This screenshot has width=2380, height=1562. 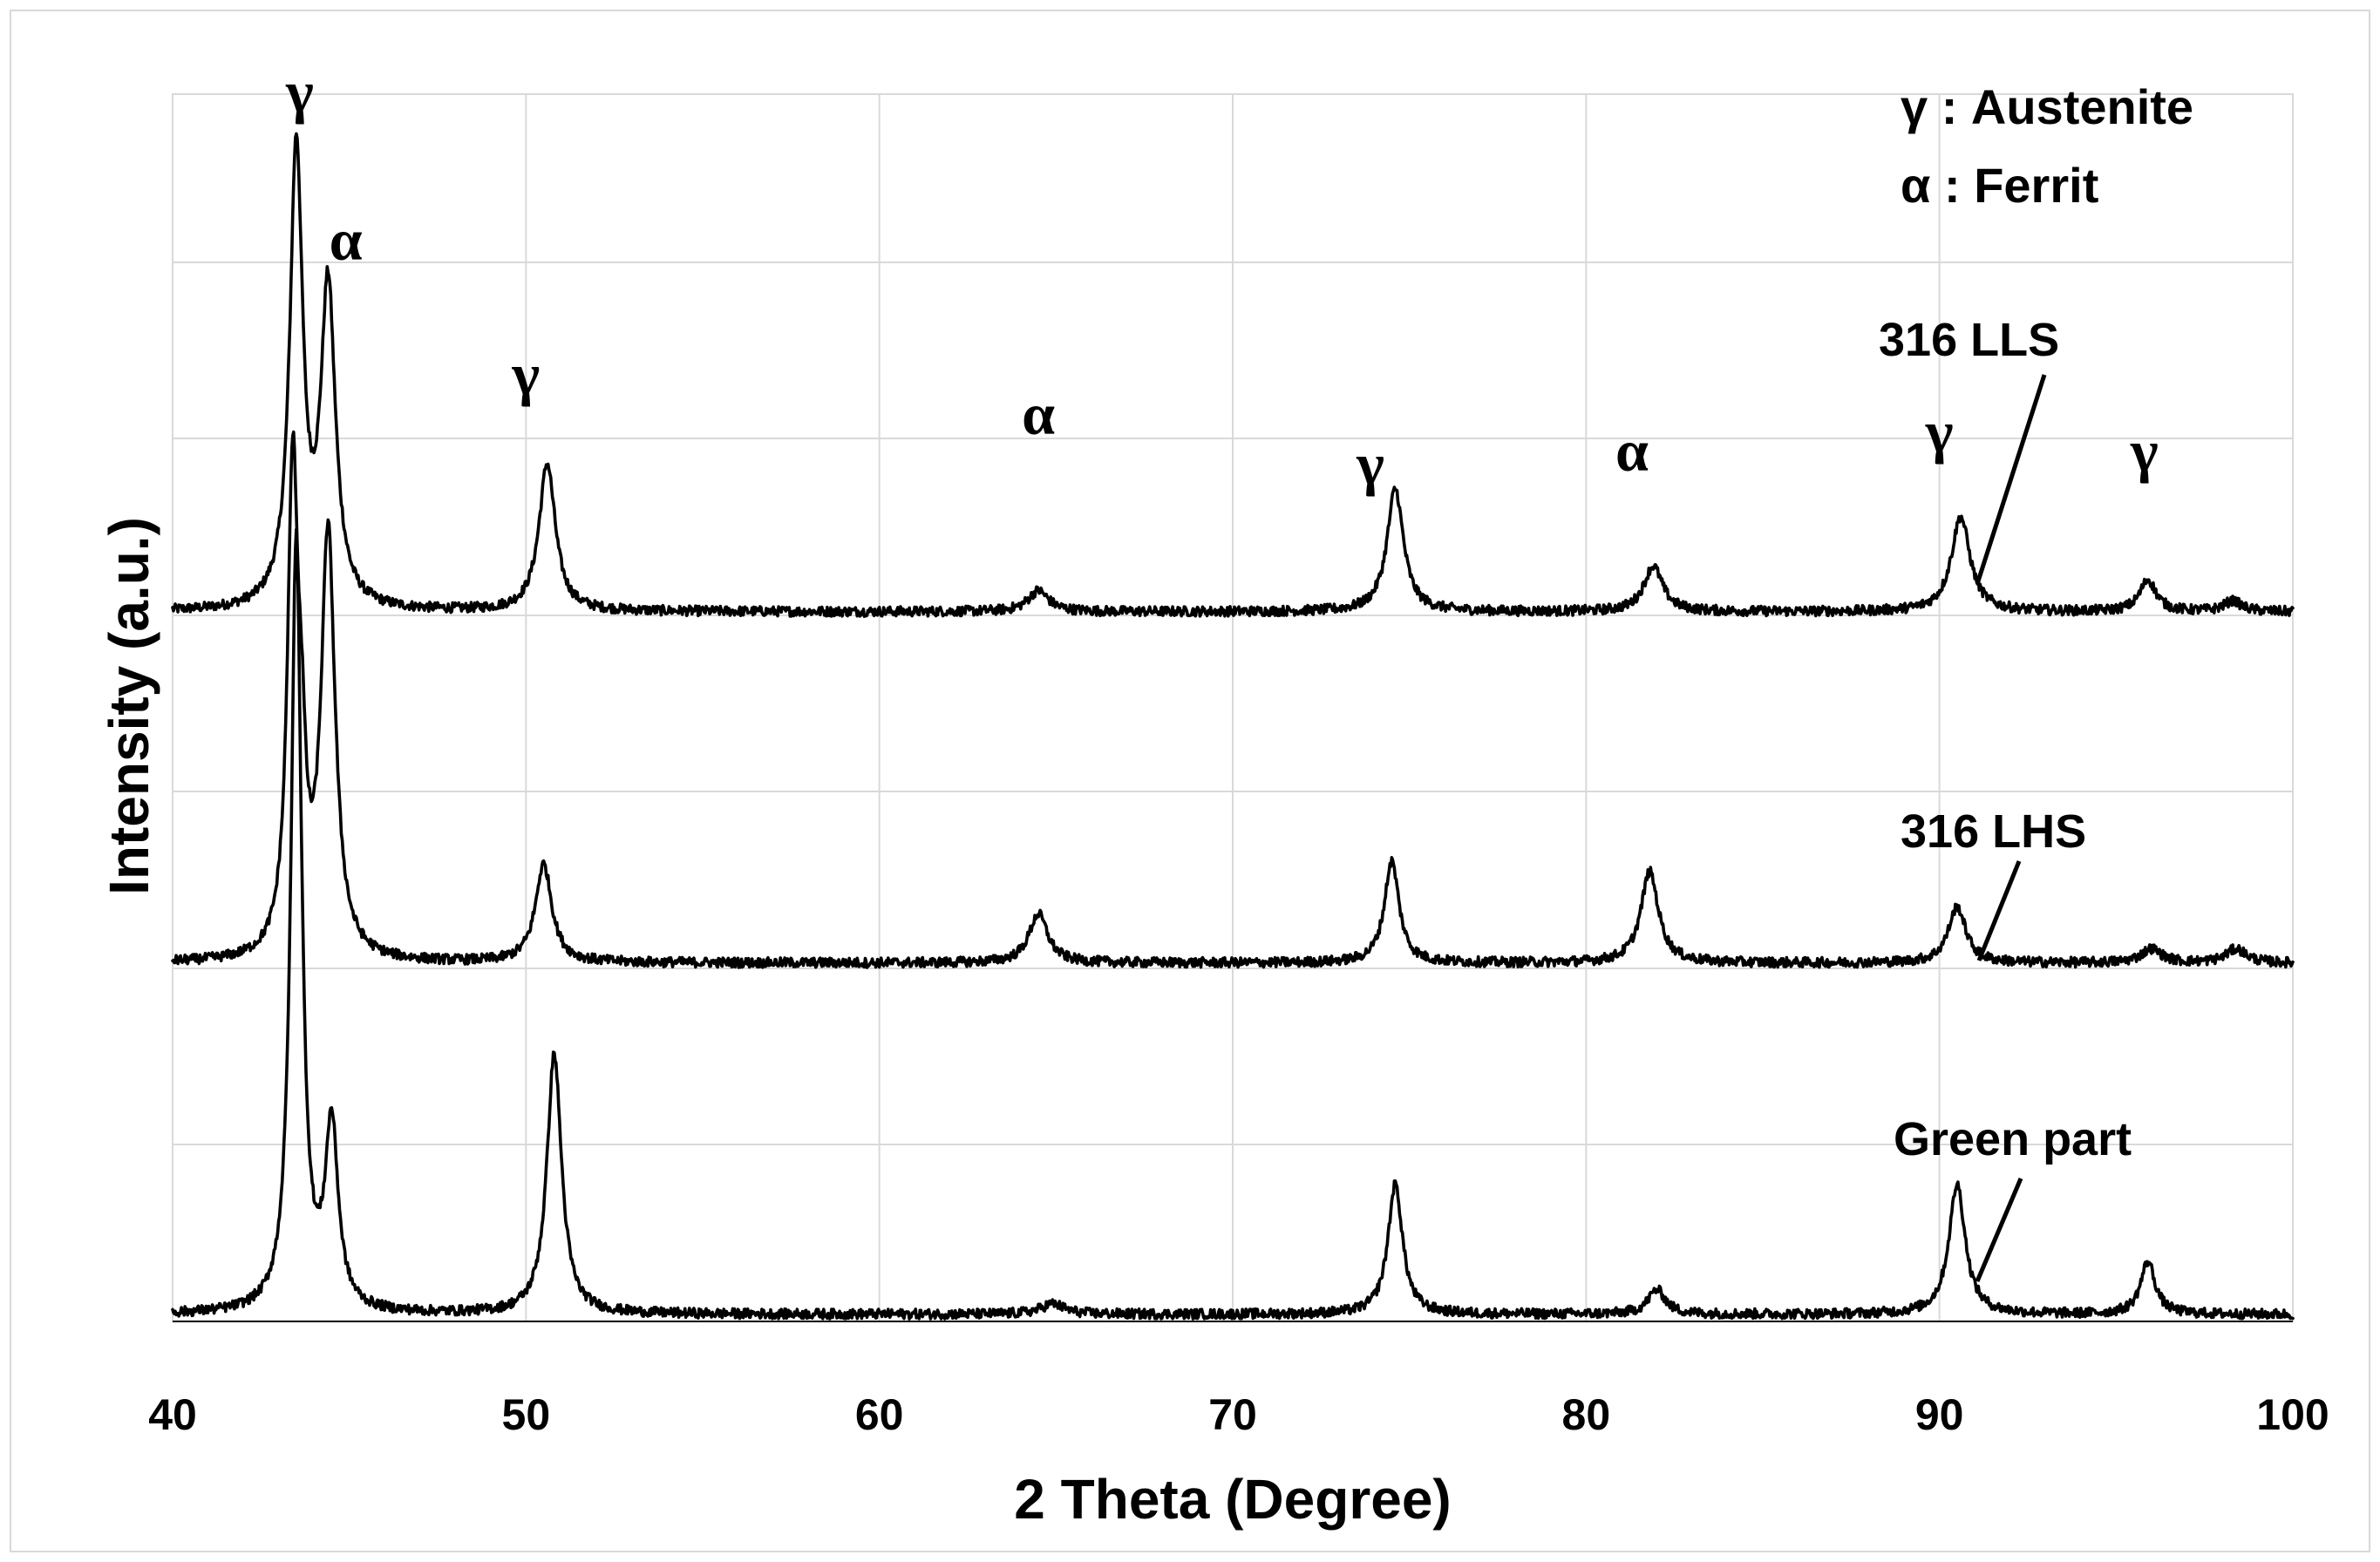 What do you see at coordinates (1232, 1414) in the screenshot?
I see `x-tick-label: 70` at bounding box center [1232, 1414].